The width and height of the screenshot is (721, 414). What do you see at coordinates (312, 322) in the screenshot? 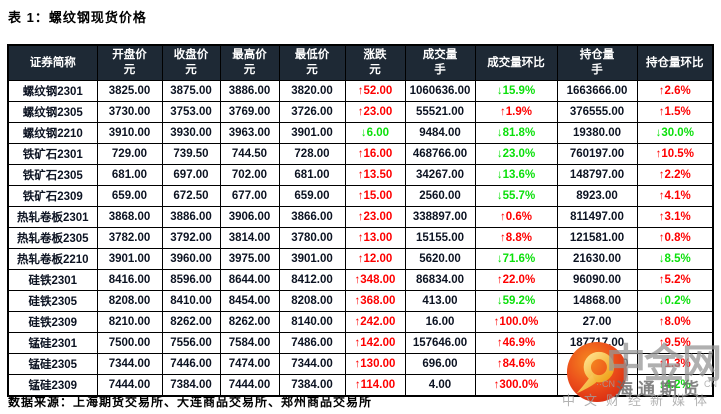
I see `cell-low: 8140.00` at bounding box center [312, 322].